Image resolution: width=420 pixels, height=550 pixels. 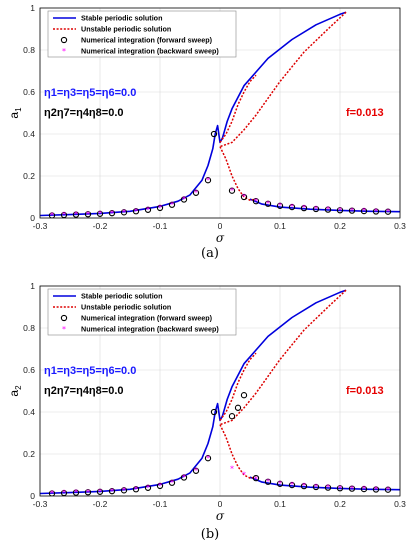 I want to click on y-axis-label: a2, so click(x=15, y=391).